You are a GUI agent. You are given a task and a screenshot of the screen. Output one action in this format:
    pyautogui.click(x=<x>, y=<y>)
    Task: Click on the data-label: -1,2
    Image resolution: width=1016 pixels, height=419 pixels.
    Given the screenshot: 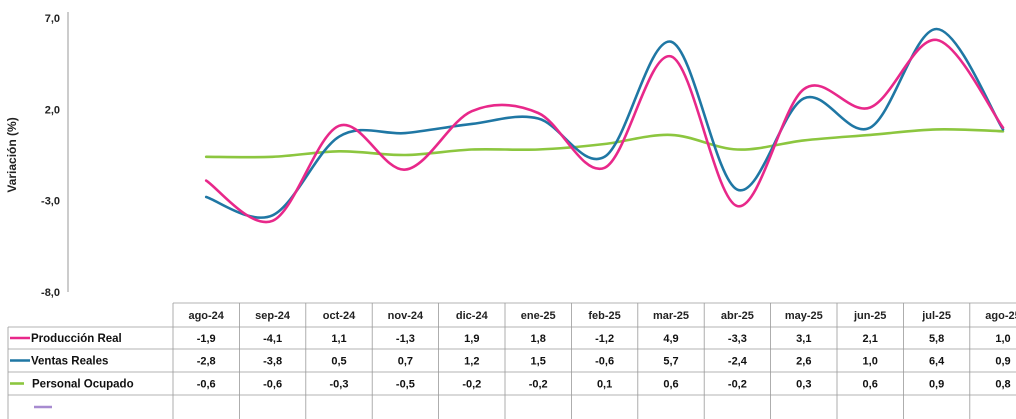 What is the action you would take?
    pyautogui.click(x=604, y=339)
    